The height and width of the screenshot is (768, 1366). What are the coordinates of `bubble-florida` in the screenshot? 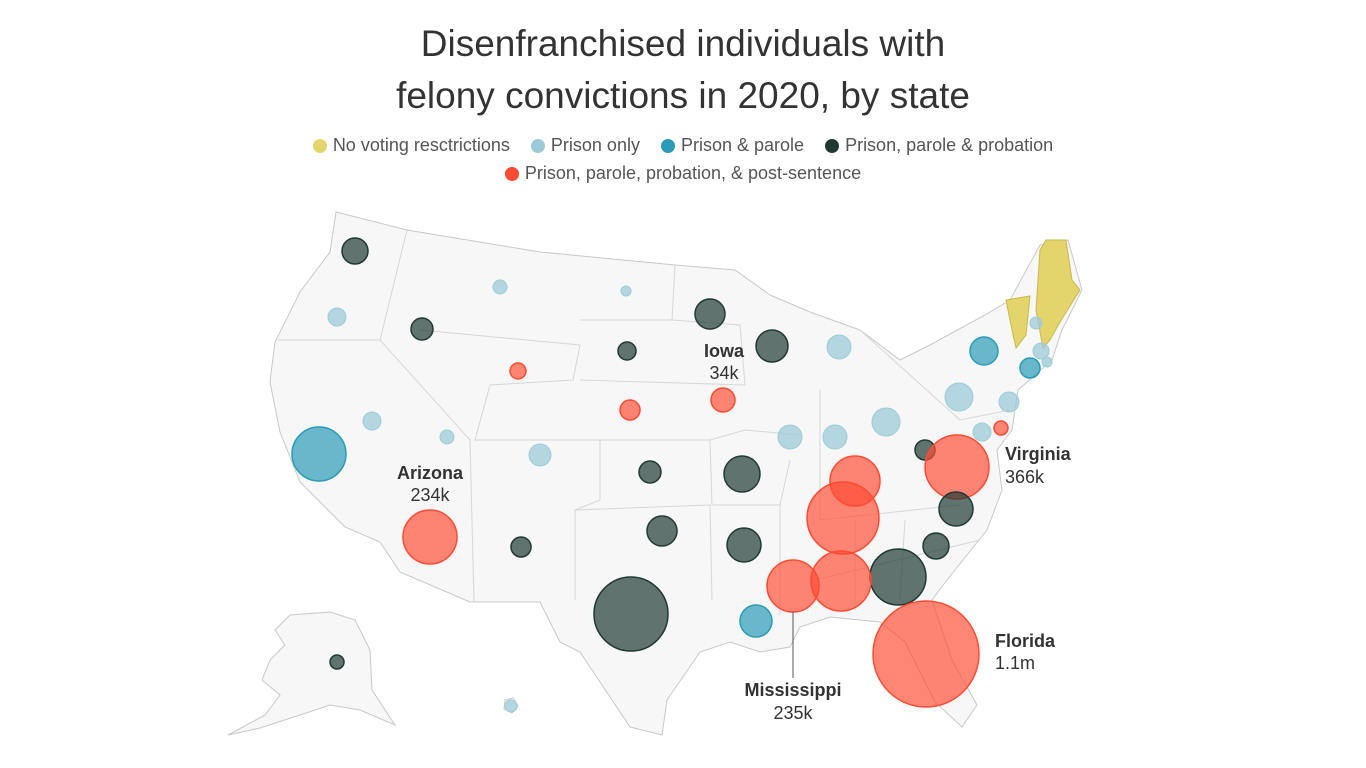 It's located at (926, 654).